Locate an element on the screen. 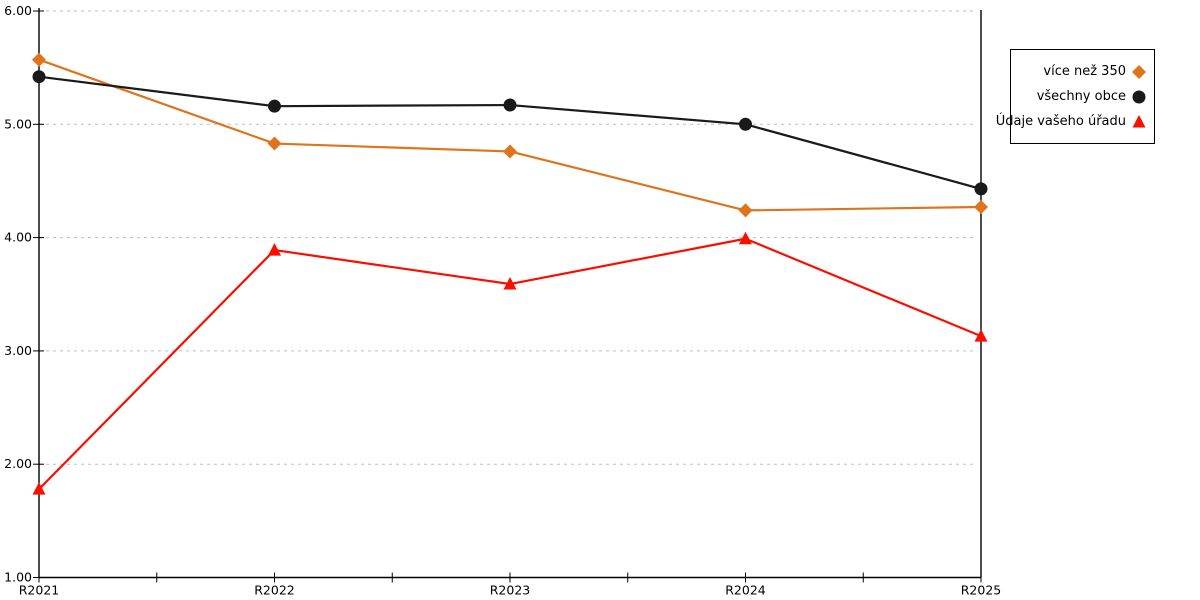  legend-marker-triangle-icon is located at coordinates (1139, 120).